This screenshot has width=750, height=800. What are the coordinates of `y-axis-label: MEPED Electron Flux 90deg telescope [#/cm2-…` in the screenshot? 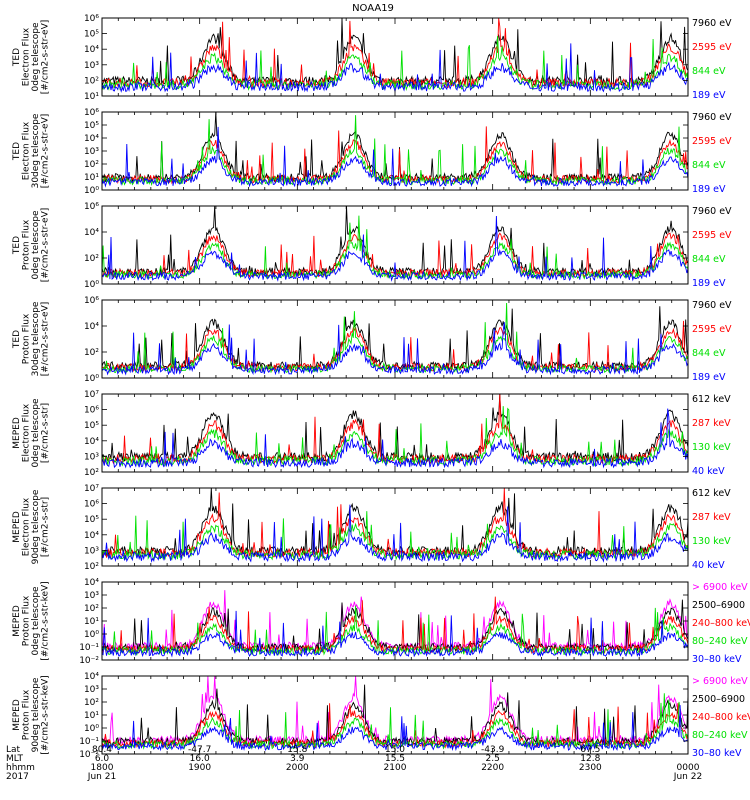 It's located at (31, 526).